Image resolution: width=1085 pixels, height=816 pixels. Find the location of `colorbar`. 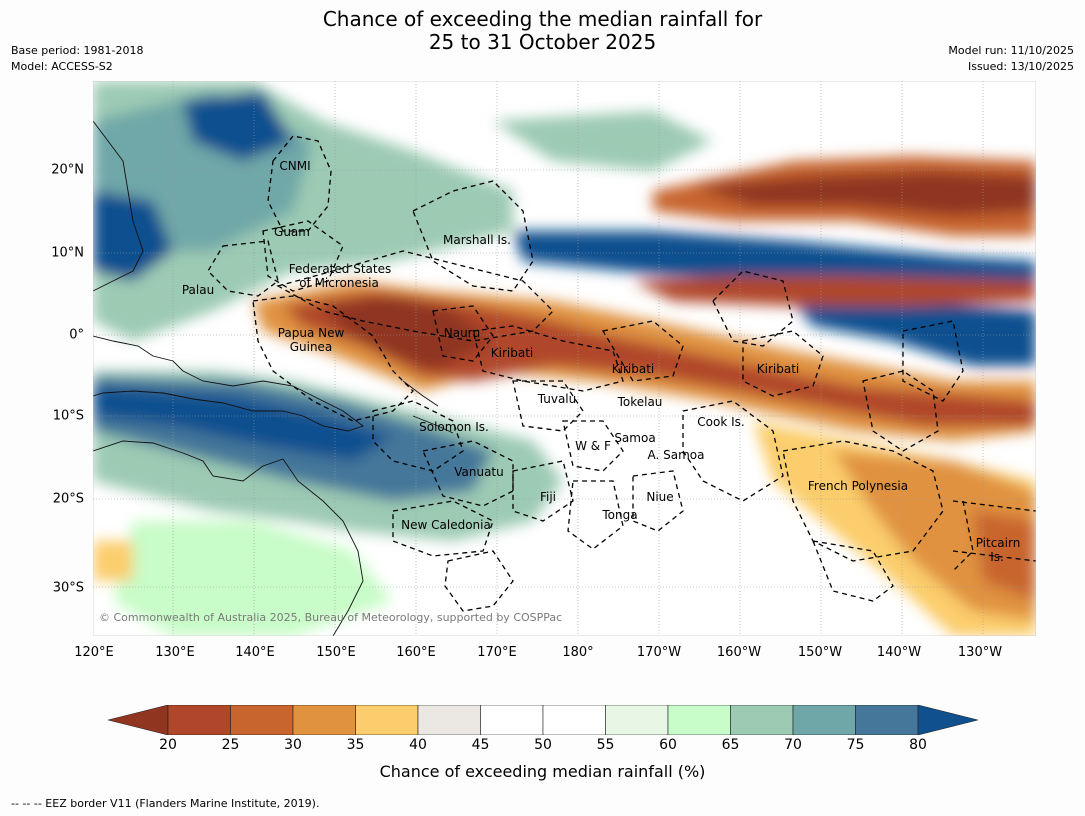

colorbar is located at coordinates (543, 720).